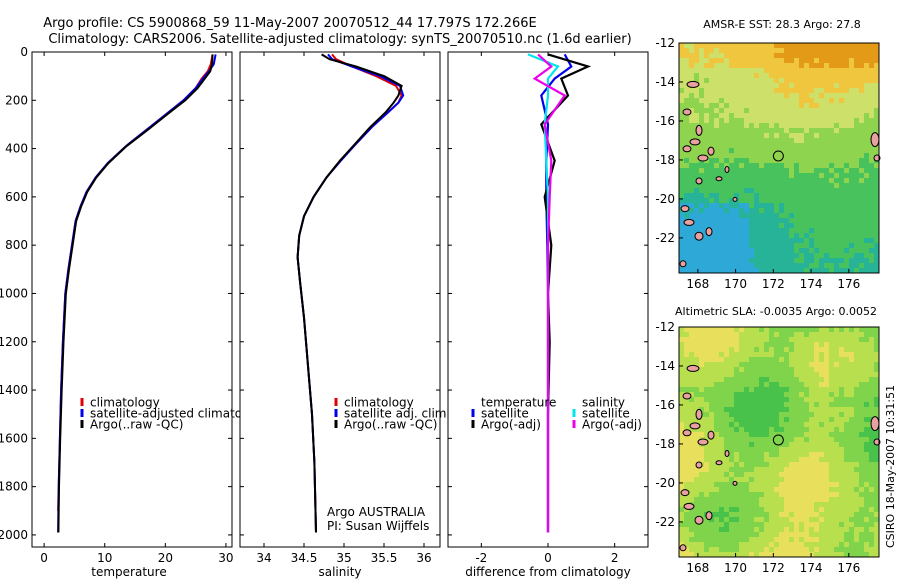 The width and height of the screenshot is (900, 580). Describe the element at coordinates (665, 199) in the screenshot. I see `y-tick-label: -20` at that location.